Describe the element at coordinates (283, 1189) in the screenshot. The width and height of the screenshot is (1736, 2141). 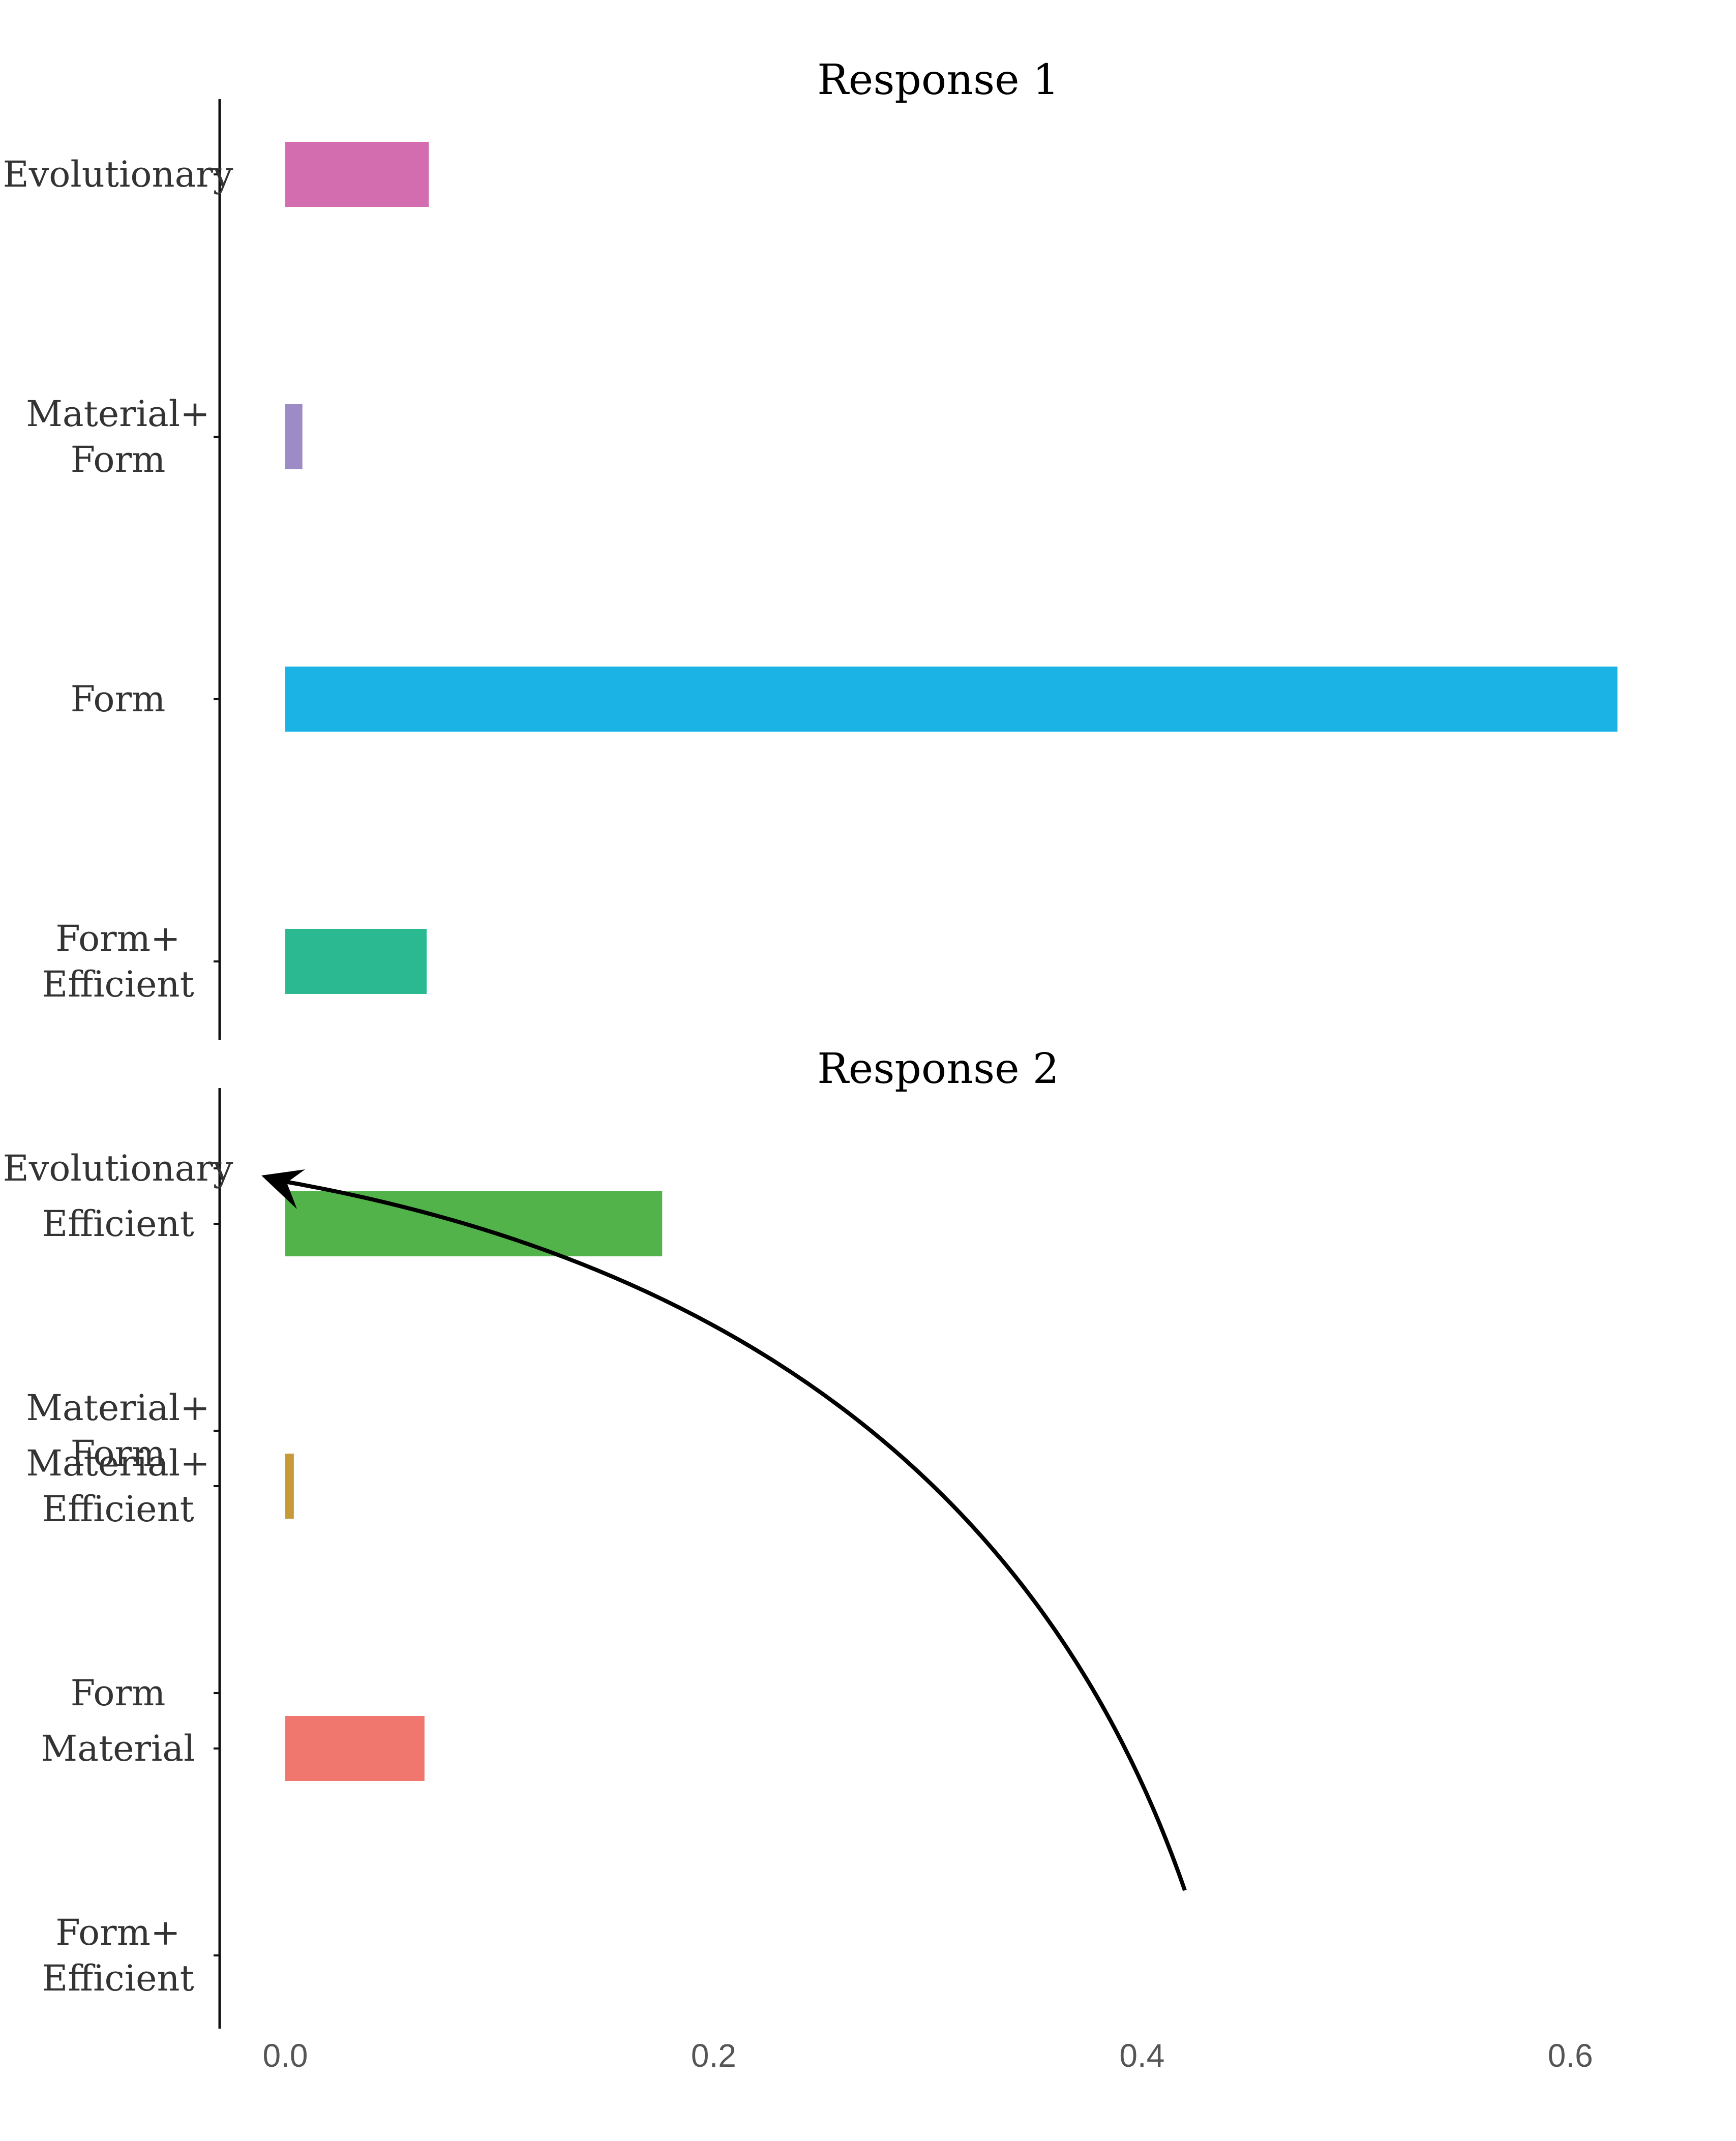
I see `arrowhead-icon` at that location.